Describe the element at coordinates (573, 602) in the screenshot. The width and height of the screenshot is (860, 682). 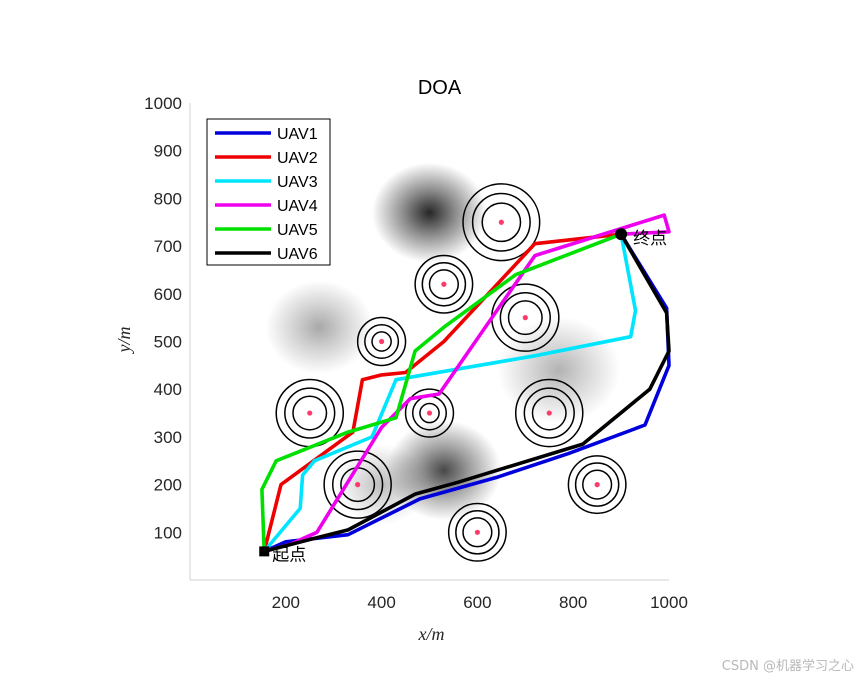
I see `x-tick-label: 800` at that location.